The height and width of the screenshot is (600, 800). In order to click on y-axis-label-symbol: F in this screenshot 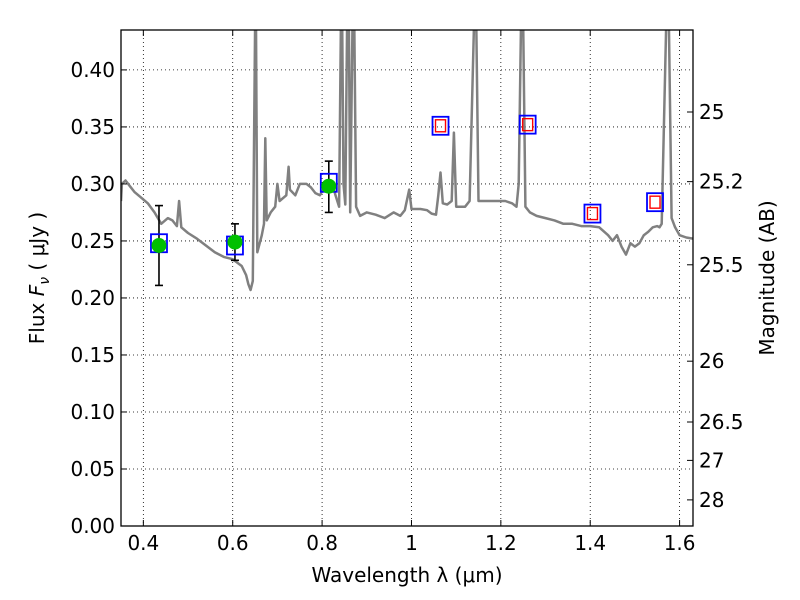, I will do `click(37, 290)`.